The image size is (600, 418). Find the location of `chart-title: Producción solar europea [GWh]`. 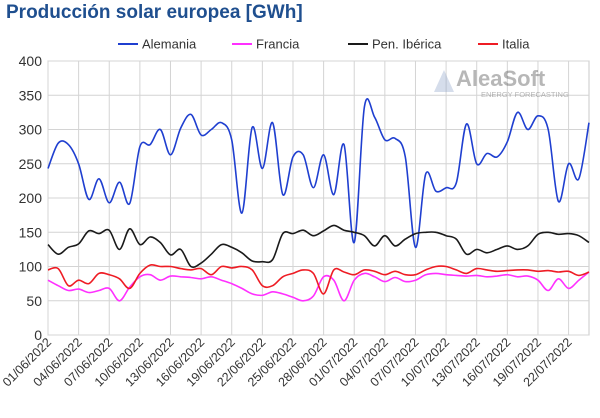

chart-title: Producción solar europea [GWh] is located at coordinates (154, 12).